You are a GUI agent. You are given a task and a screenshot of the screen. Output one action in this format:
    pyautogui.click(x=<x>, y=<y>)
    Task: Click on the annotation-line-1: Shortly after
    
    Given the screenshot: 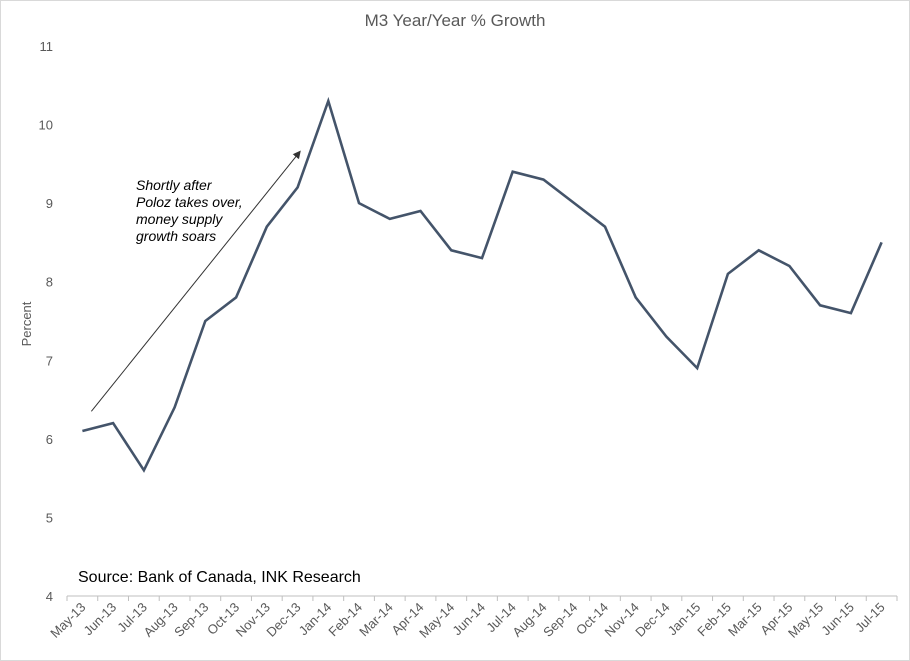 What is the action you would take?
    pyautogui.click(x=174, y=185)
    